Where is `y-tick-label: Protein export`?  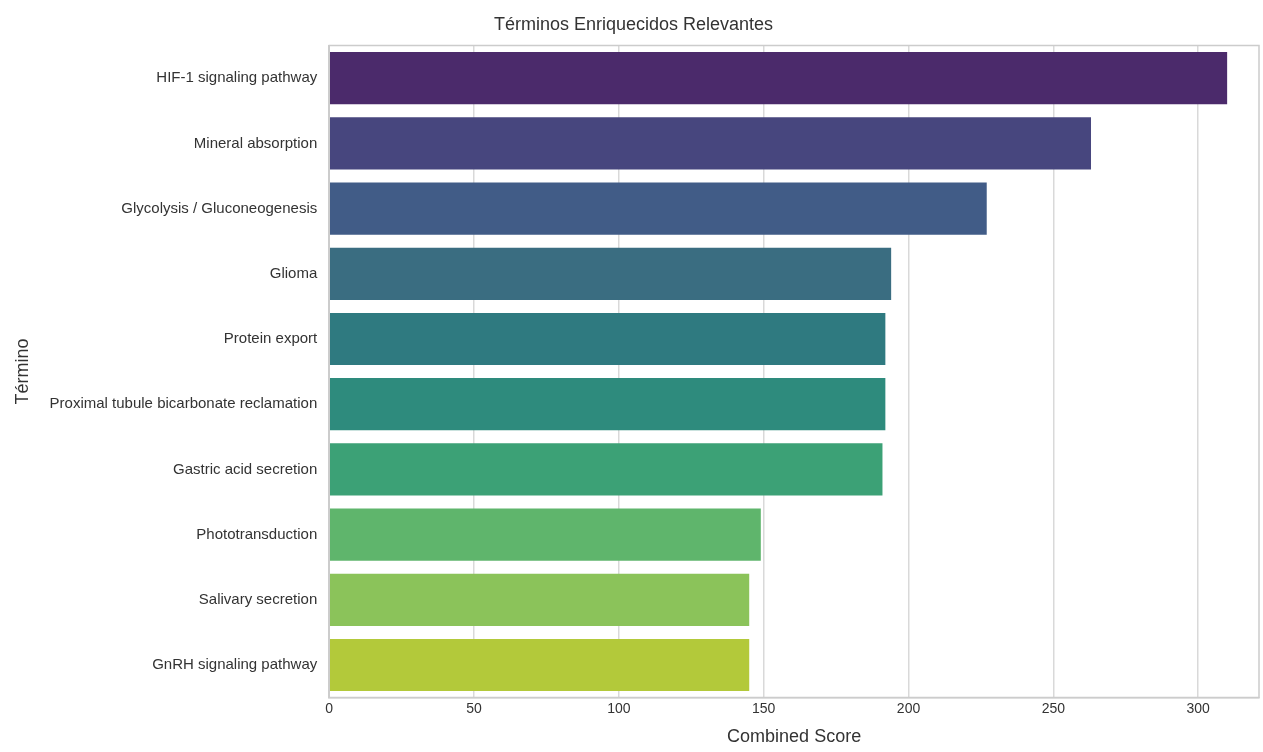 y-tick-label: Protein export is located at coordinates (271, 338).